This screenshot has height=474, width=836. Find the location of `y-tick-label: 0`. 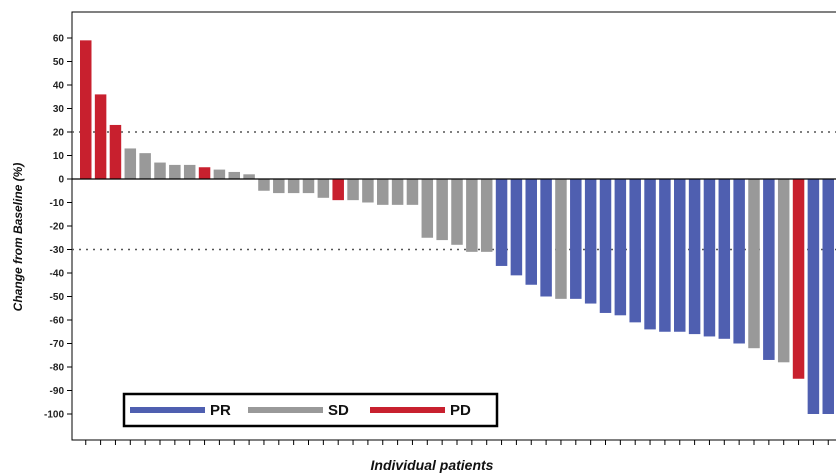

y-tick-label: 0 is located at coordinates (61, 180).